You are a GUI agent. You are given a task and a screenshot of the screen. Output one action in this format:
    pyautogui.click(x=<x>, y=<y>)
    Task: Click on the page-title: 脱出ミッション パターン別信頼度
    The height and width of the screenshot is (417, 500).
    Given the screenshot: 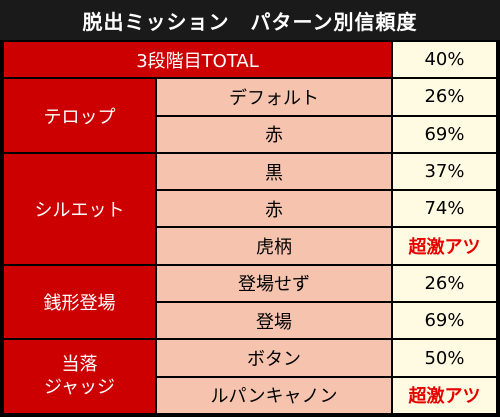 What is the action you would take?
    pyautogui.click(x=250, y=20)
    